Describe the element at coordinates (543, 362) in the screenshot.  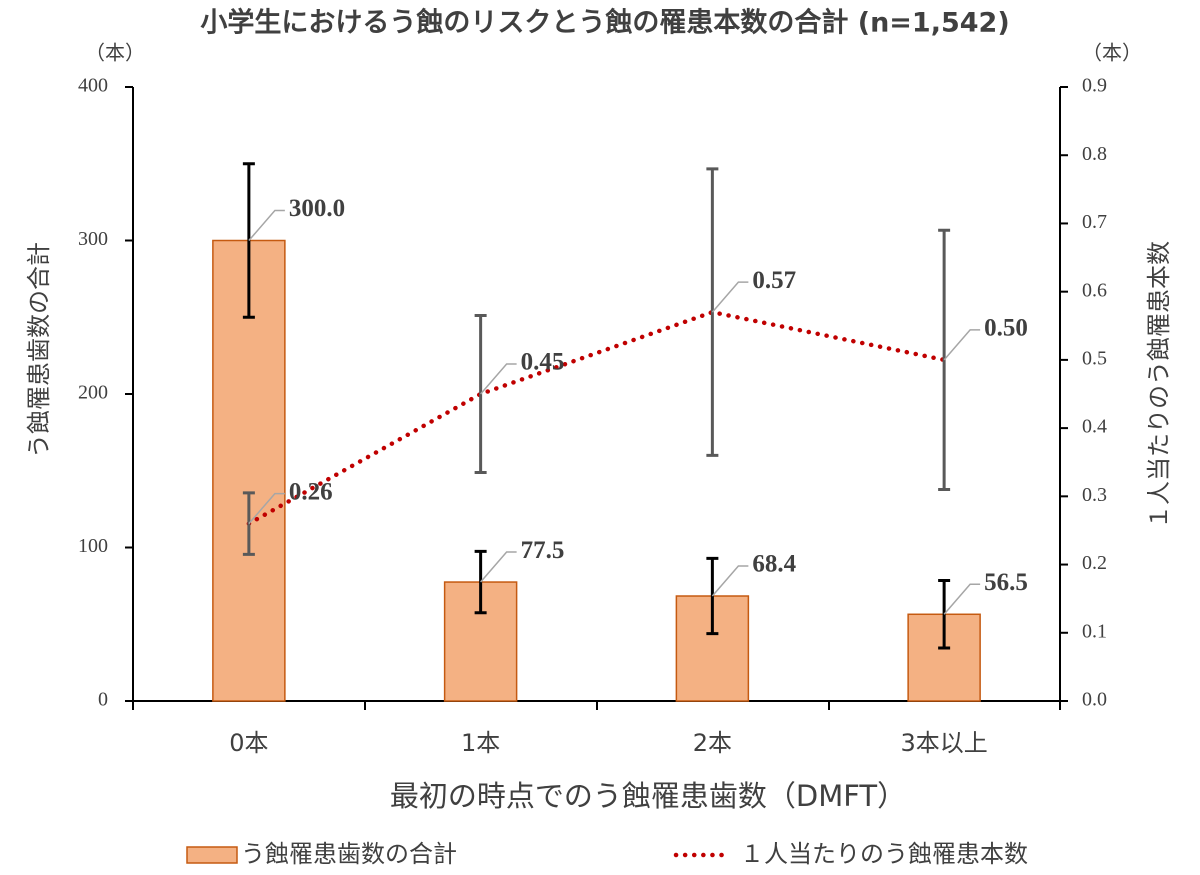
I see `data-label: 0.45` at that location.